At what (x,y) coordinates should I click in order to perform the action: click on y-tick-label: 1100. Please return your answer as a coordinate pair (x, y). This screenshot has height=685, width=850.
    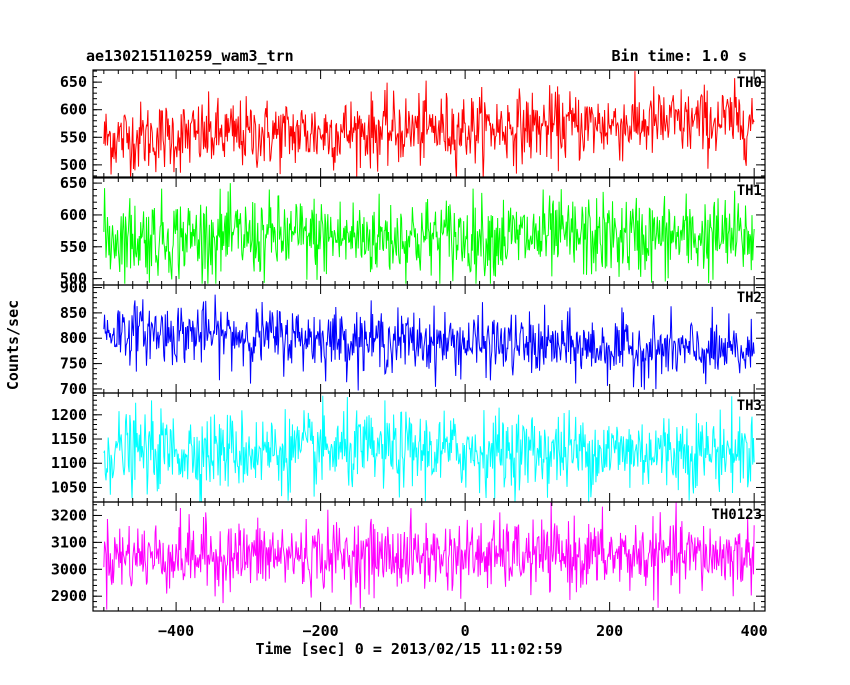
    Looking at the image, I should click on (69, 463).